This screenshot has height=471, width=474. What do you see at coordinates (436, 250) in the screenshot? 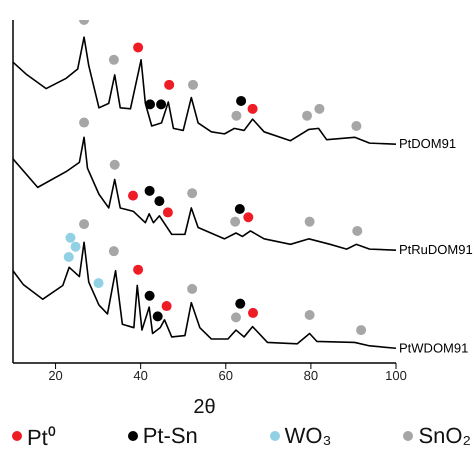
I see `series-label: PtRuDOM91` at bounding box center [436, 250].